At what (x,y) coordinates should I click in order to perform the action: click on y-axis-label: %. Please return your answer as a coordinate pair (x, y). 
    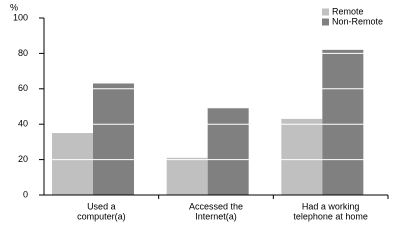
    Looking at the image, I should click on (14, 7).